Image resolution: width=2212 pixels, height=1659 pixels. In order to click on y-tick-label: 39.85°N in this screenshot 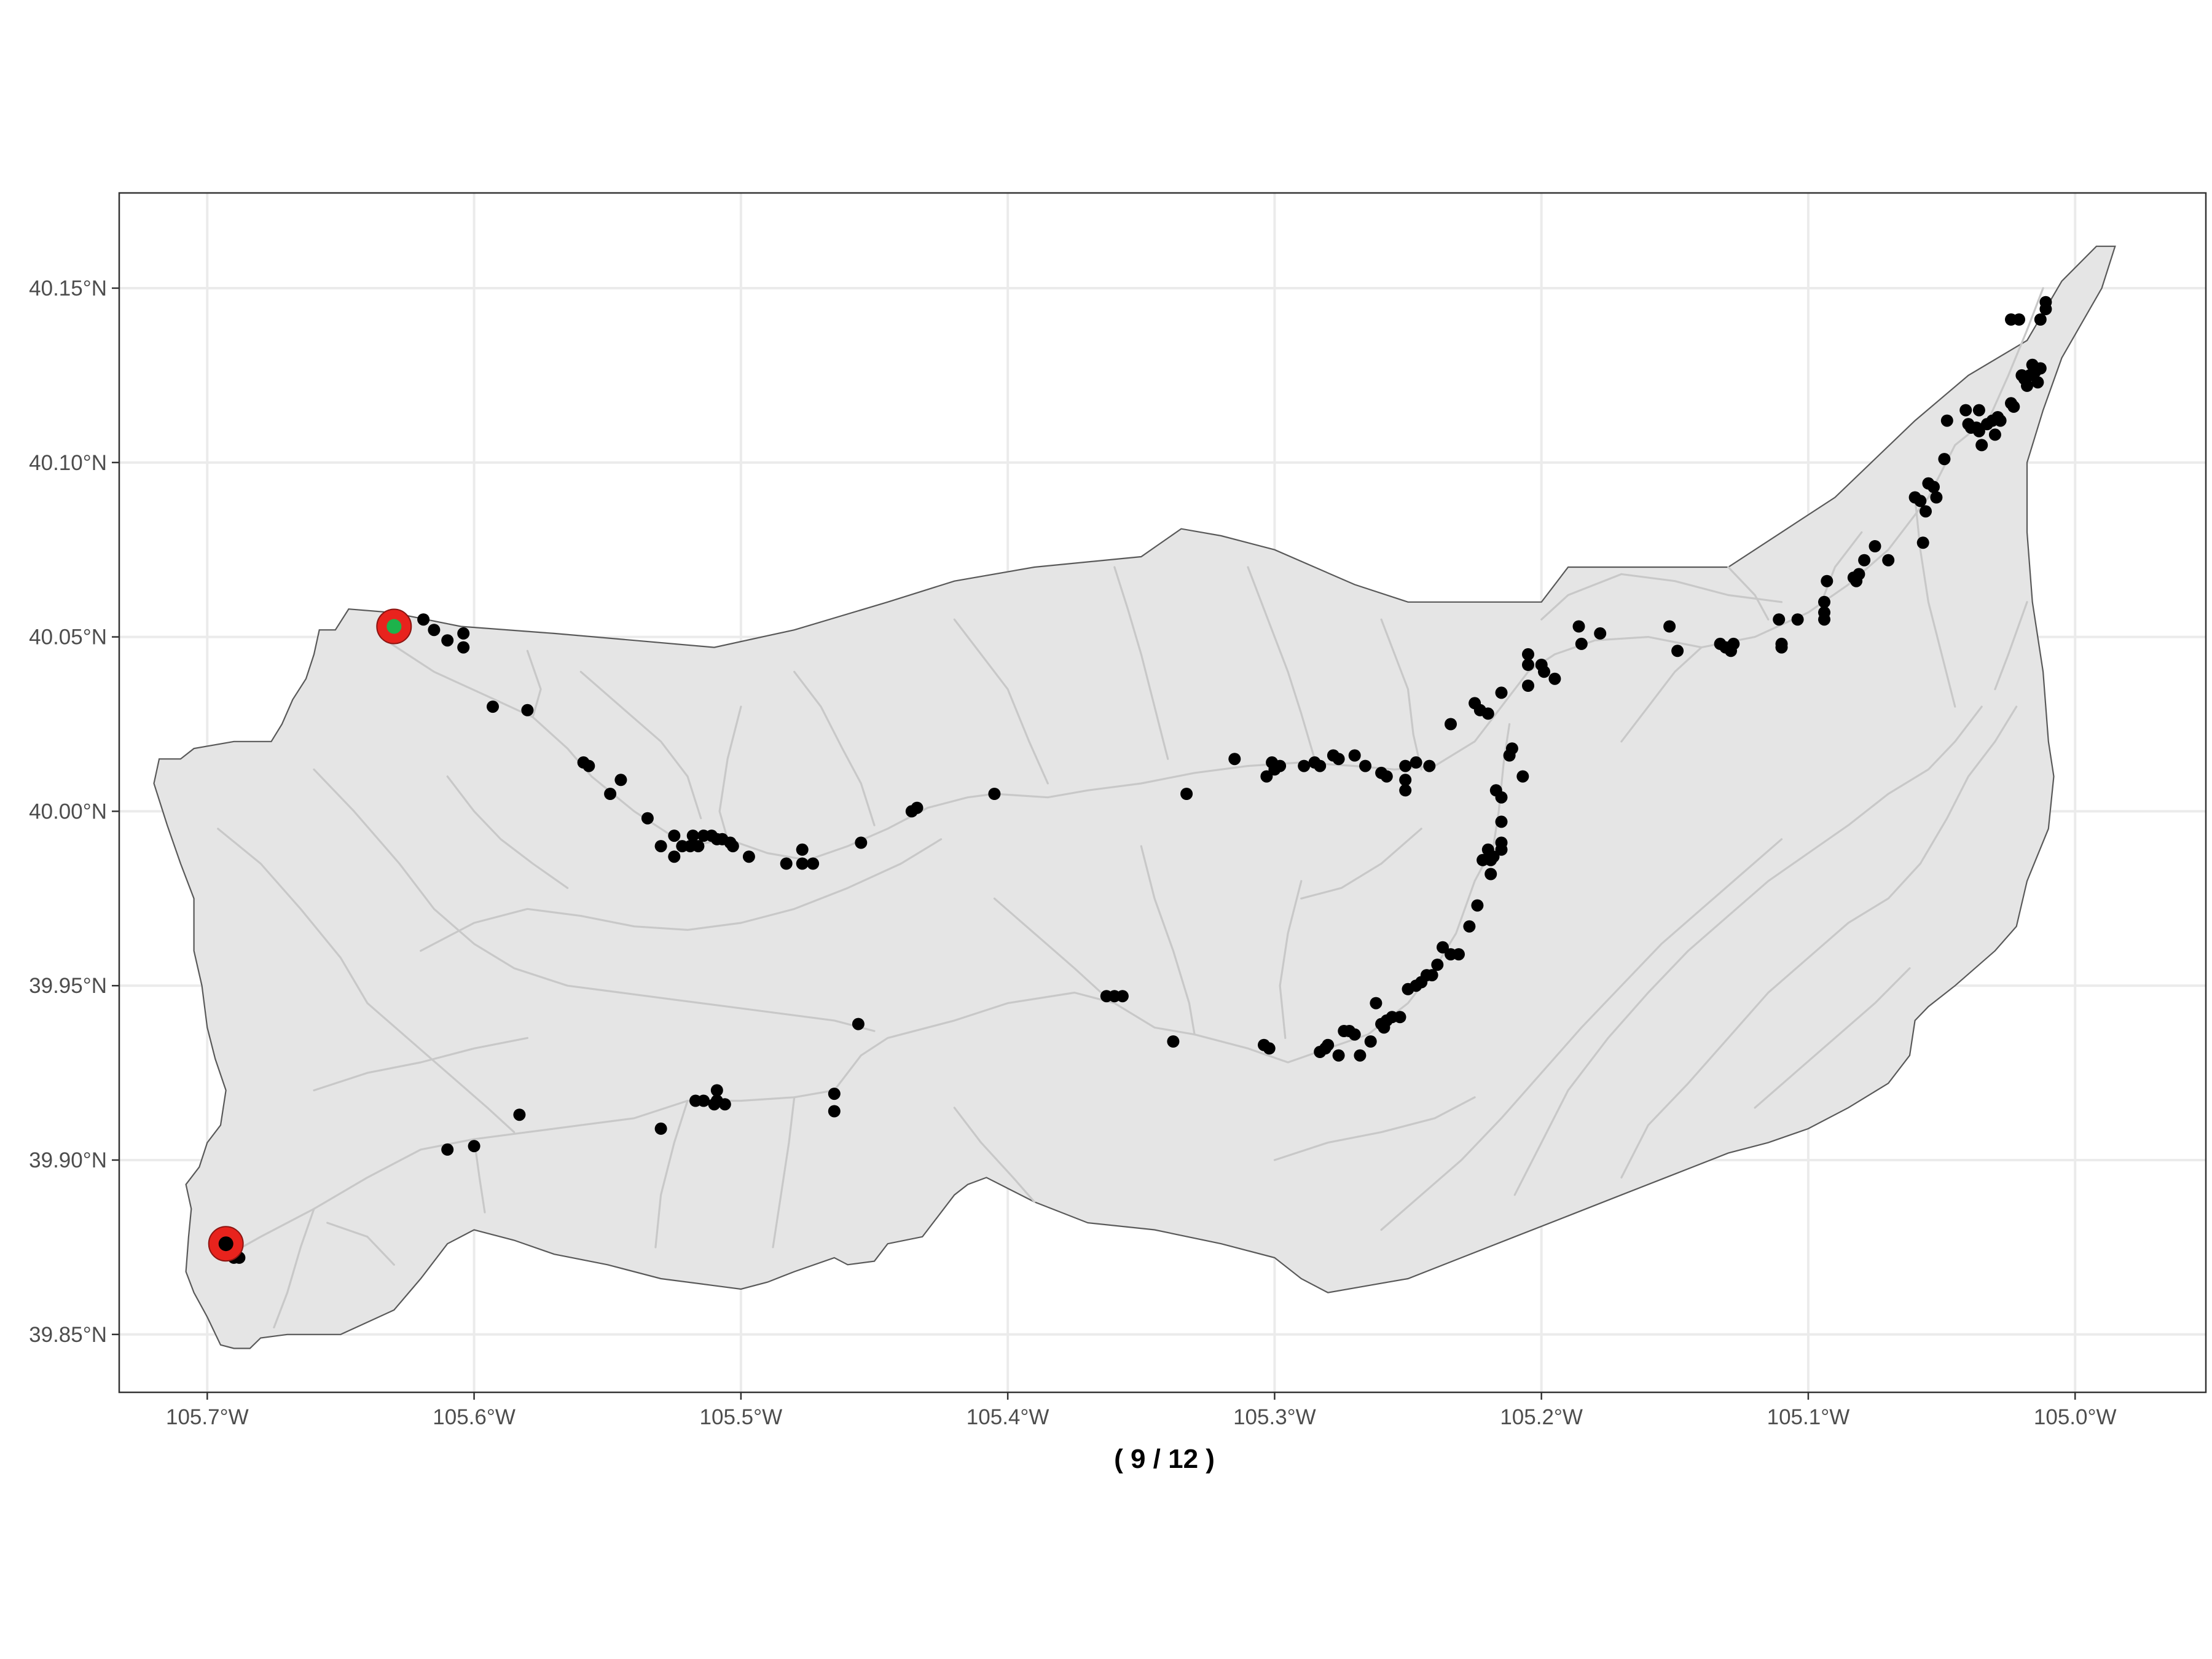, I will do `click(68, 1335)`.